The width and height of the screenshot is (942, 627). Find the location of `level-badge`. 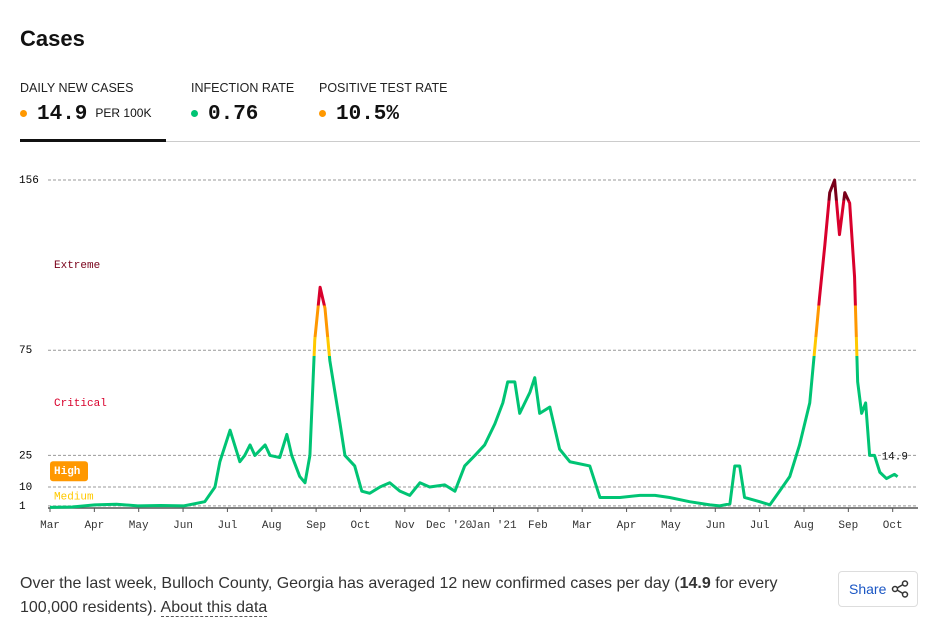

level-badge is located at coordinates (69, 471).